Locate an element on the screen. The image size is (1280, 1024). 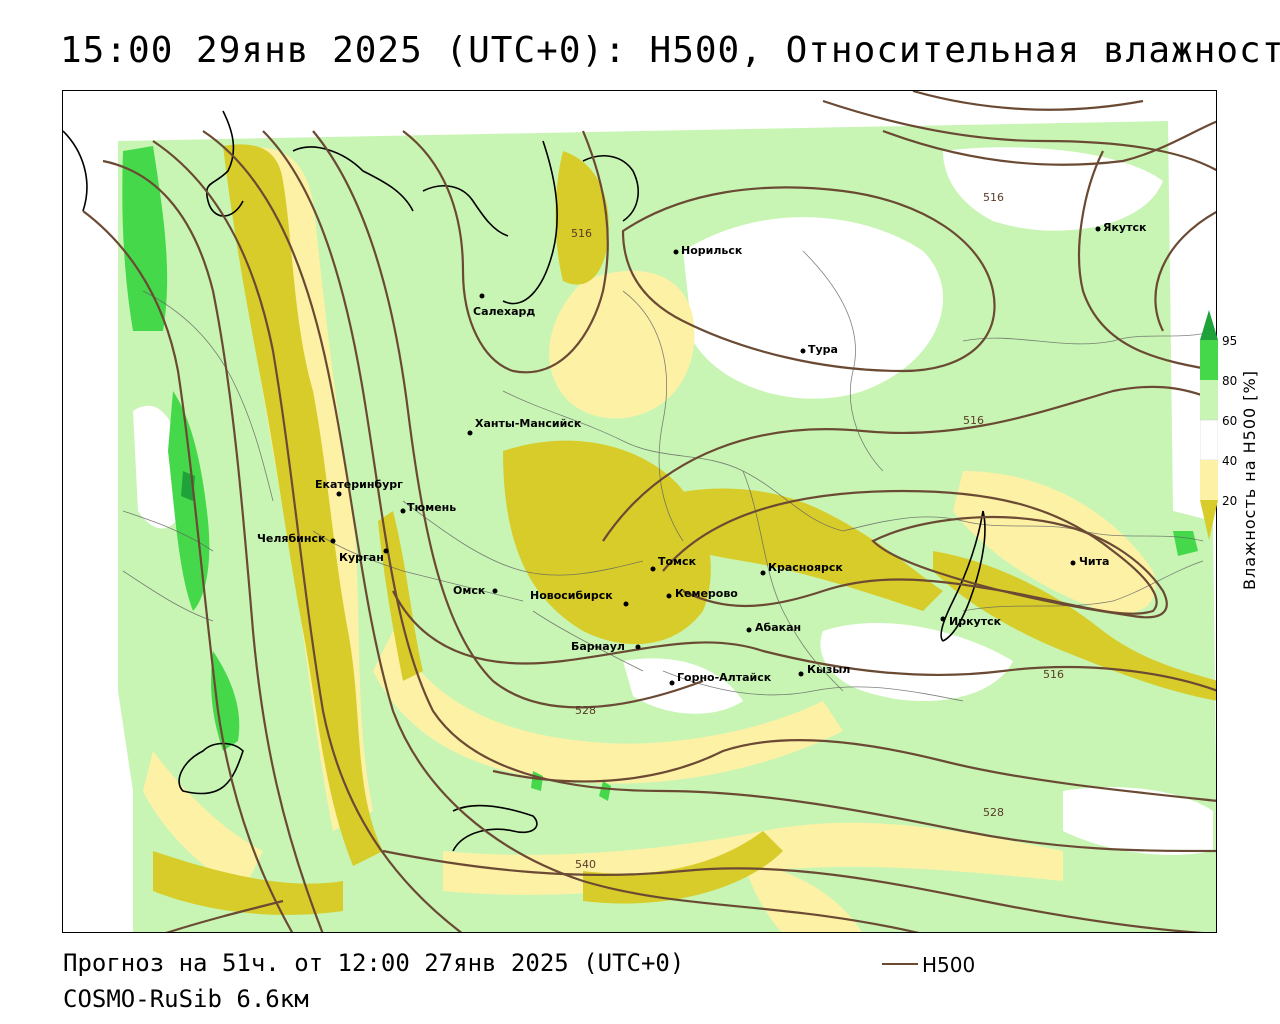
humidity-field-light-yellow is located at coordinates (622, 344).